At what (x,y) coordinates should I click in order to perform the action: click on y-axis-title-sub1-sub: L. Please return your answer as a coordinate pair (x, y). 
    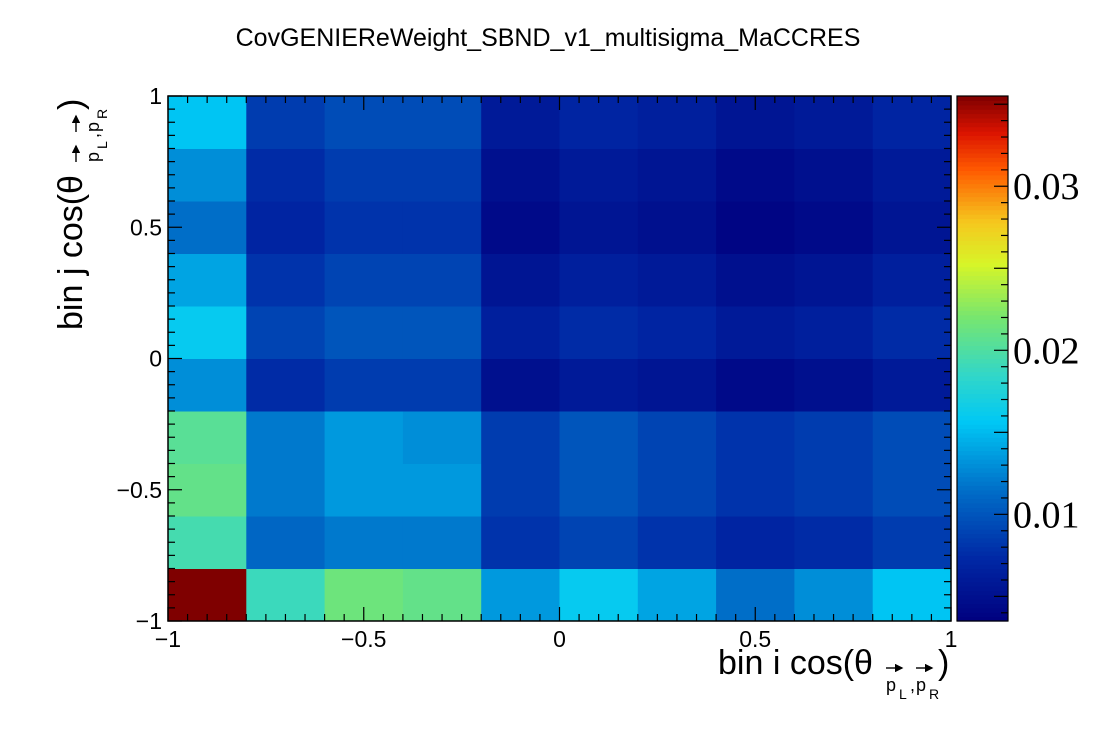
    Looking at the image, I should click on (102, 145).